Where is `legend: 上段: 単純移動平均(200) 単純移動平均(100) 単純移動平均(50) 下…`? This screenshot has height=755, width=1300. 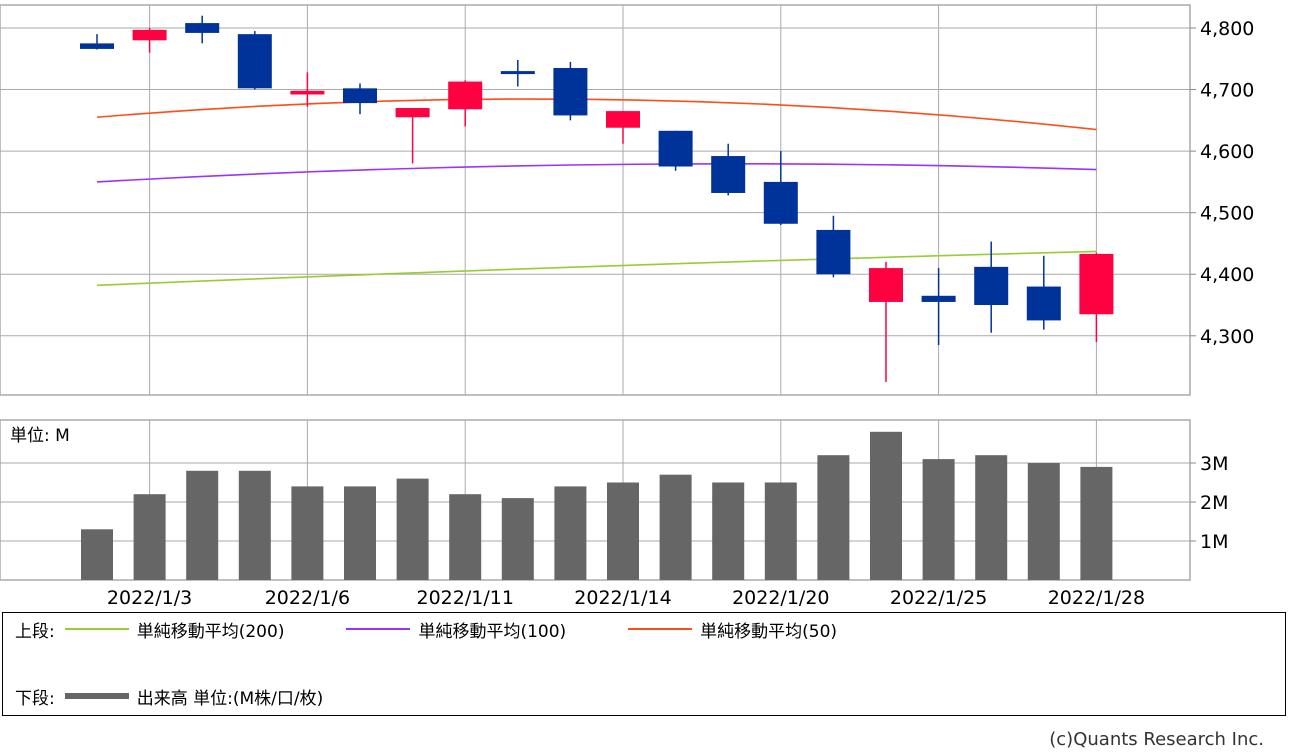
legend: 上段: 単純移動平均(200) 単純移動平均(100) 単純移動平均(50) 下… is located at coordinates (644, 664).